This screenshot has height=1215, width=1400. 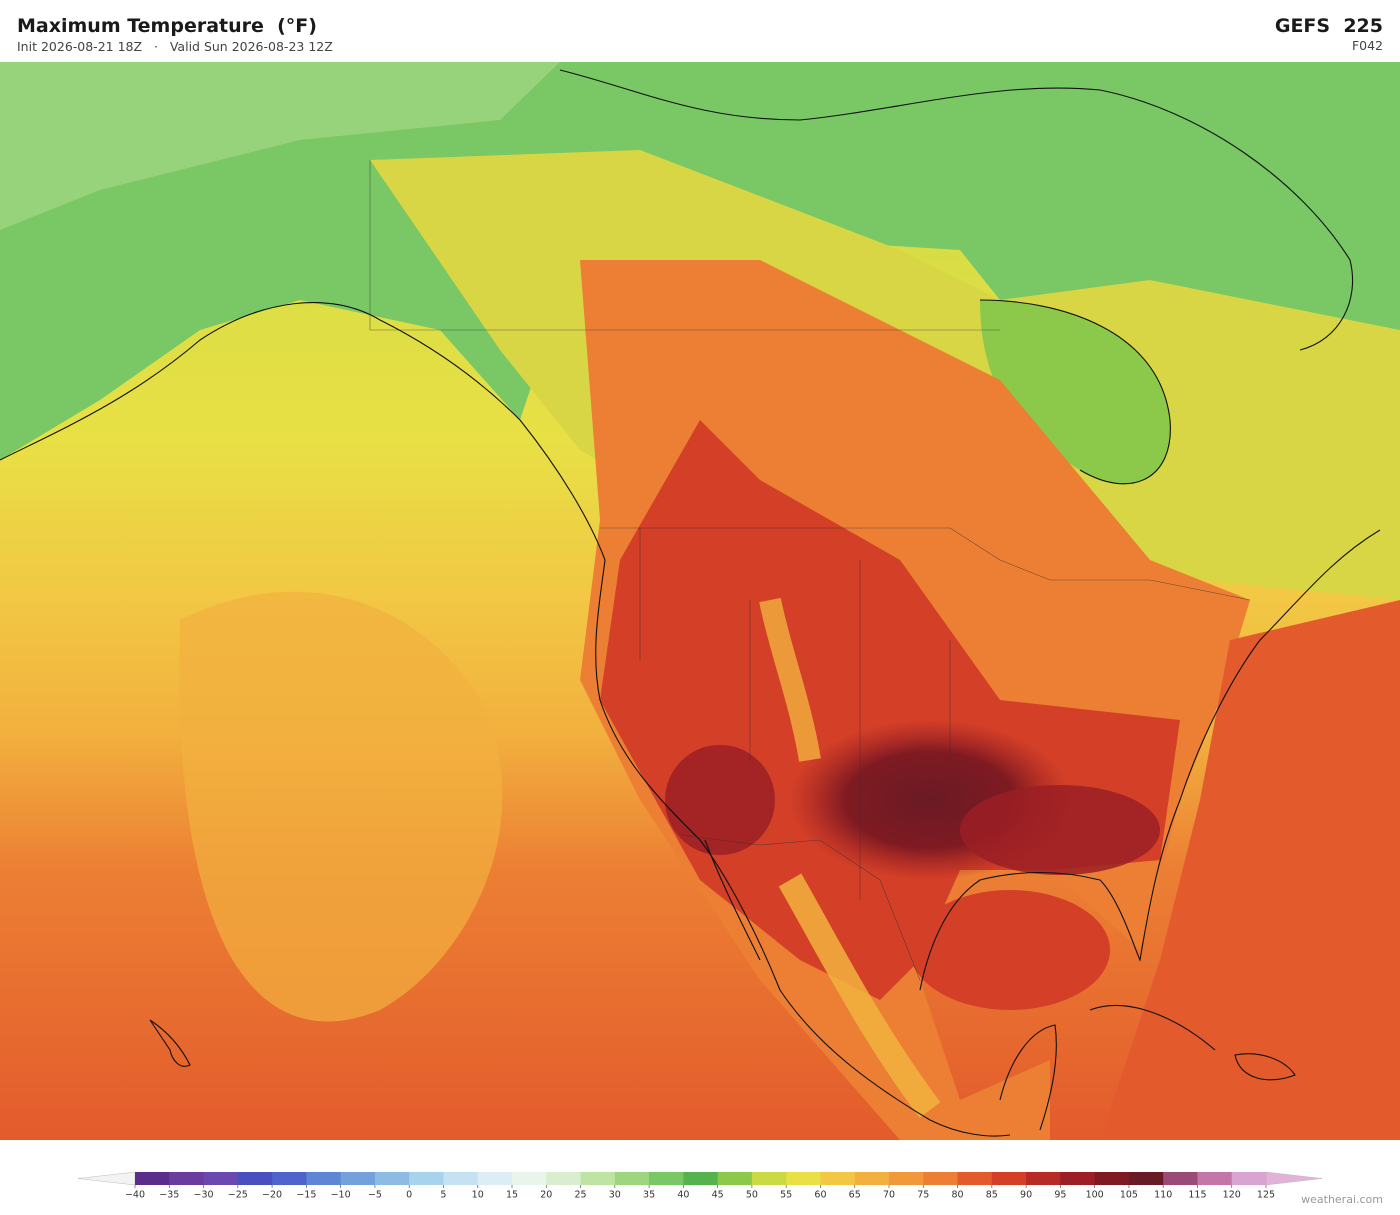 I want to click on colorbar-tick-label: −10, so click(x=341, y=1195).